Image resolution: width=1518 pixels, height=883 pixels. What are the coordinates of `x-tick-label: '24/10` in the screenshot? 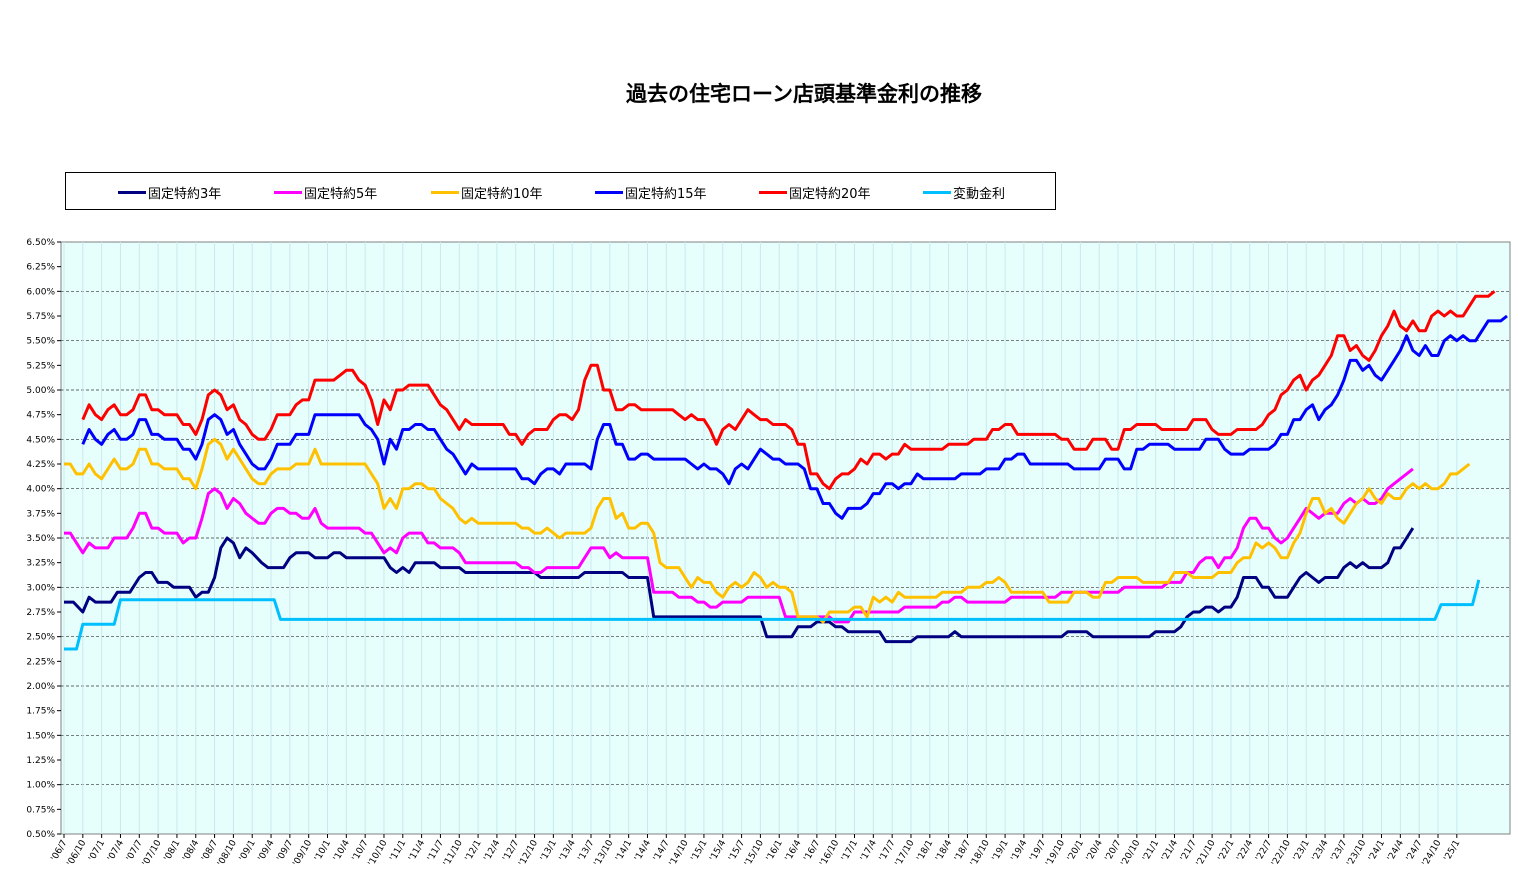 It's located at (1432, 853).